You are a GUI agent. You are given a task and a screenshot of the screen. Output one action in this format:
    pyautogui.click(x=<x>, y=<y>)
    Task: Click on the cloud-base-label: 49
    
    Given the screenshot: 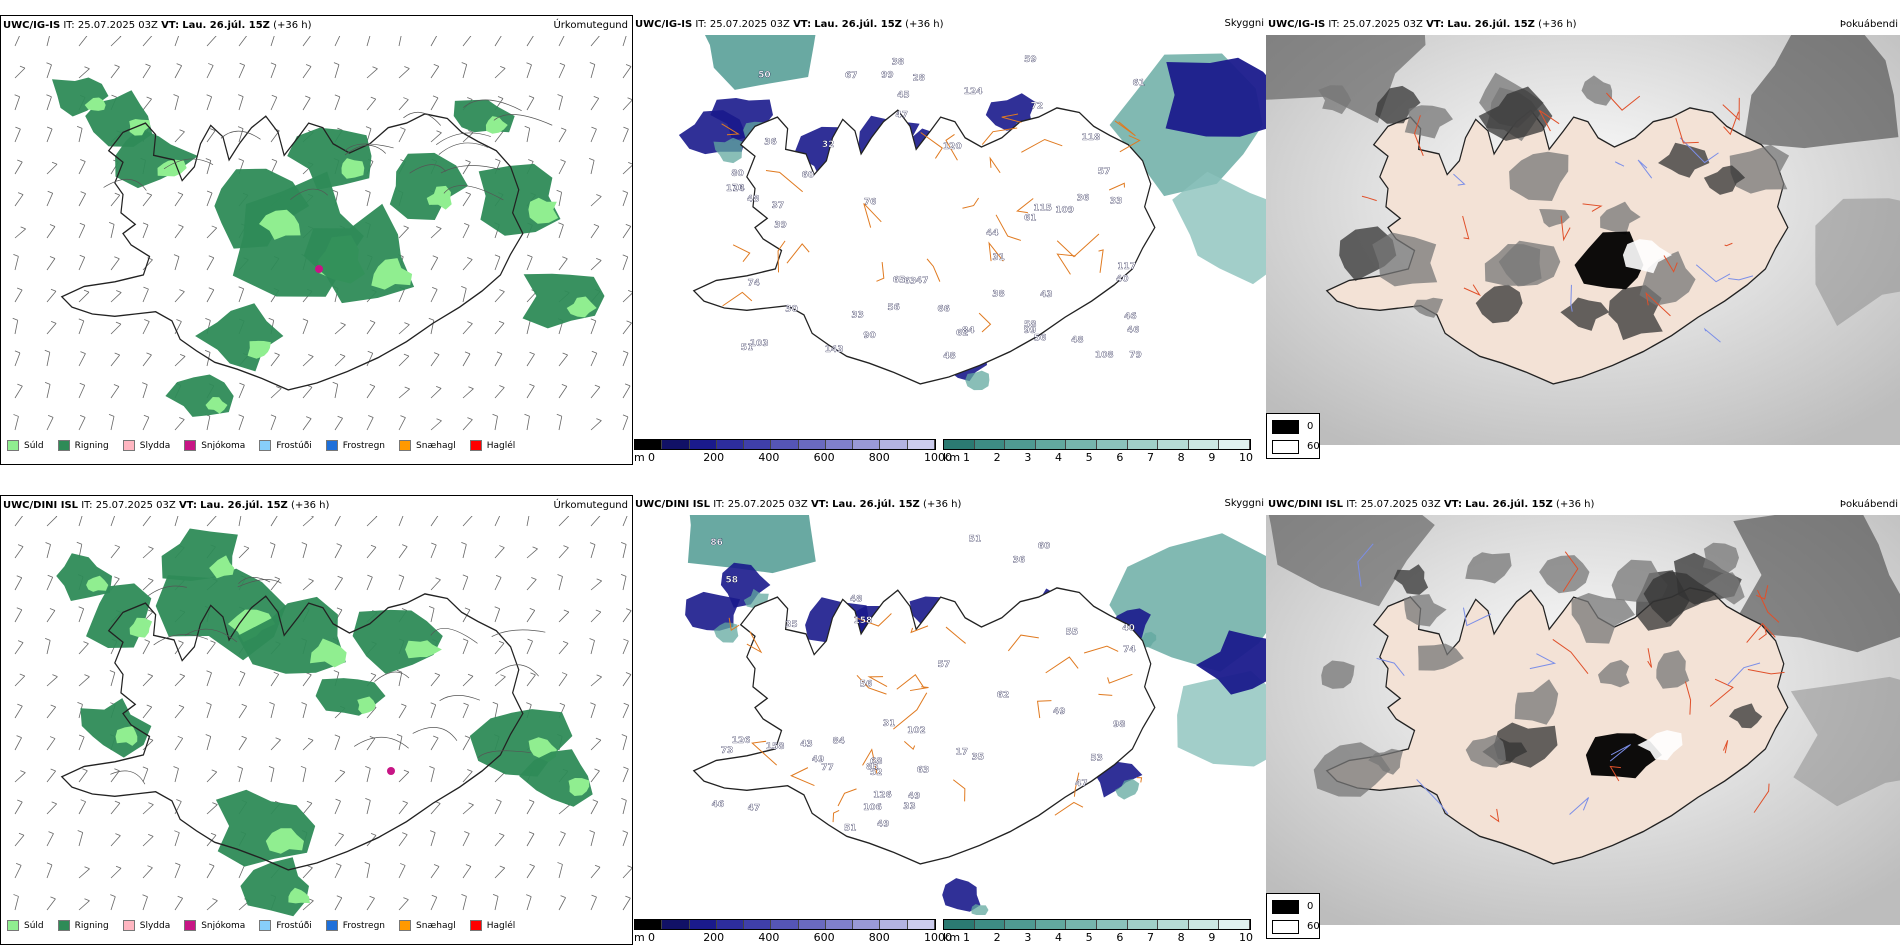 What is the action you would take?
    pyautogui.click(x=1059, y=712)
    